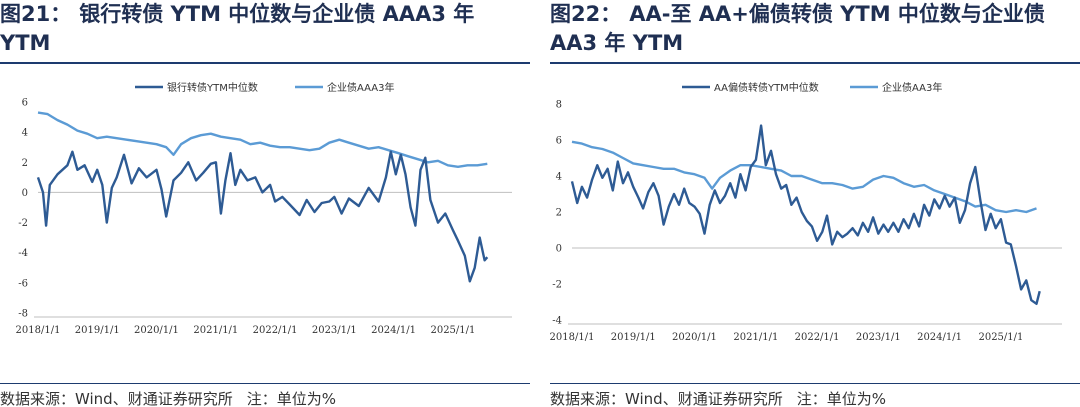 Image resolution: width=1080 pixels, height=407 pixels. I want to click on figure-title-21: 图21： 银行转债 YTM 中位数与企业债 AAA3 年 YTM, so click(265, 29).